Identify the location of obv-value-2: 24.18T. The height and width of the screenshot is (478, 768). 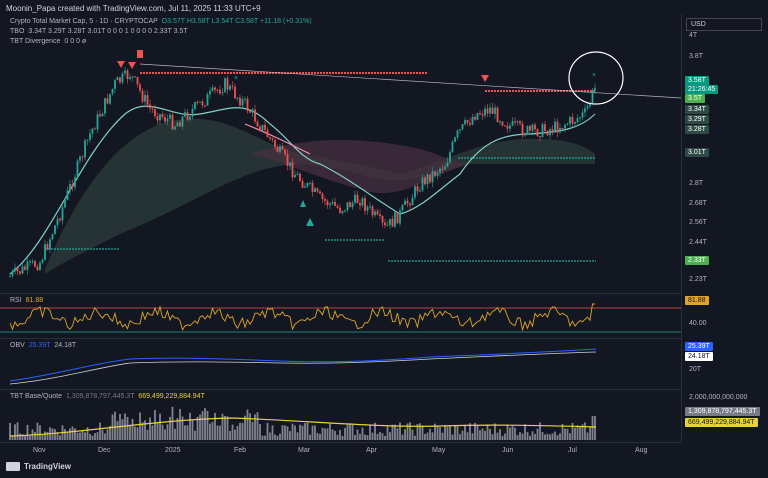
(65, 345).